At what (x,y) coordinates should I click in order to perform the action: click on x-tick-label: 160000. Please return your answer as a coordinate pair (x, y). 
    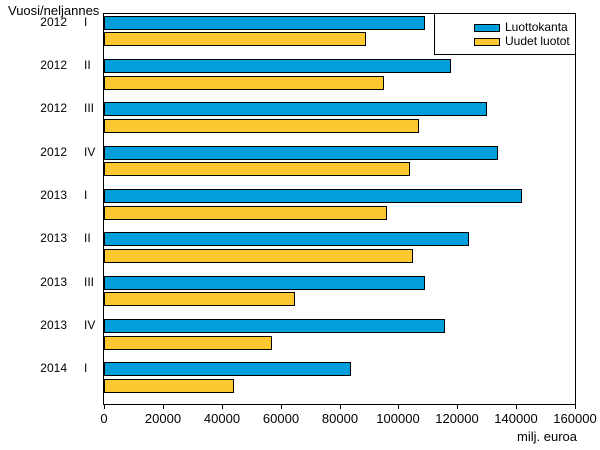
    Looking at the image, I should click on (575, 418).